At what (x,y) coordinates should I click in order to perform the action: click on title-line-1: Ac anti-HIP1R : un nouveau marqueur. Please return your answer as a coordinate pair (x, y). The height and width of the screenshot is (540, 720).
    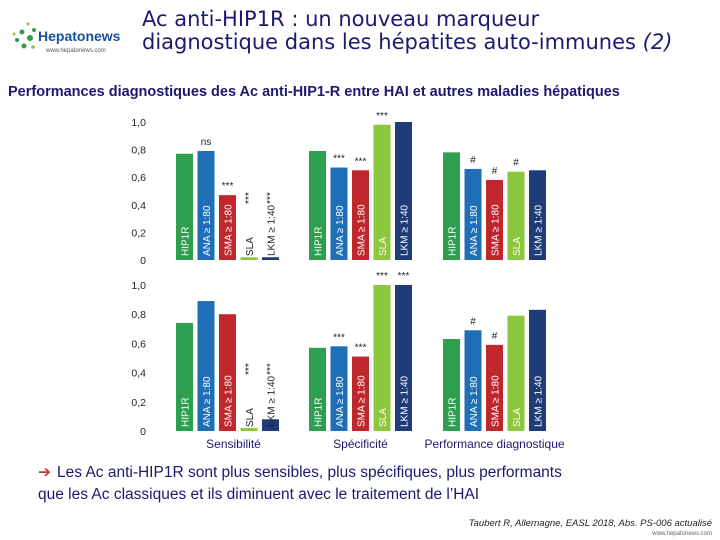
    Looking at the image, I should click on (341, 19).